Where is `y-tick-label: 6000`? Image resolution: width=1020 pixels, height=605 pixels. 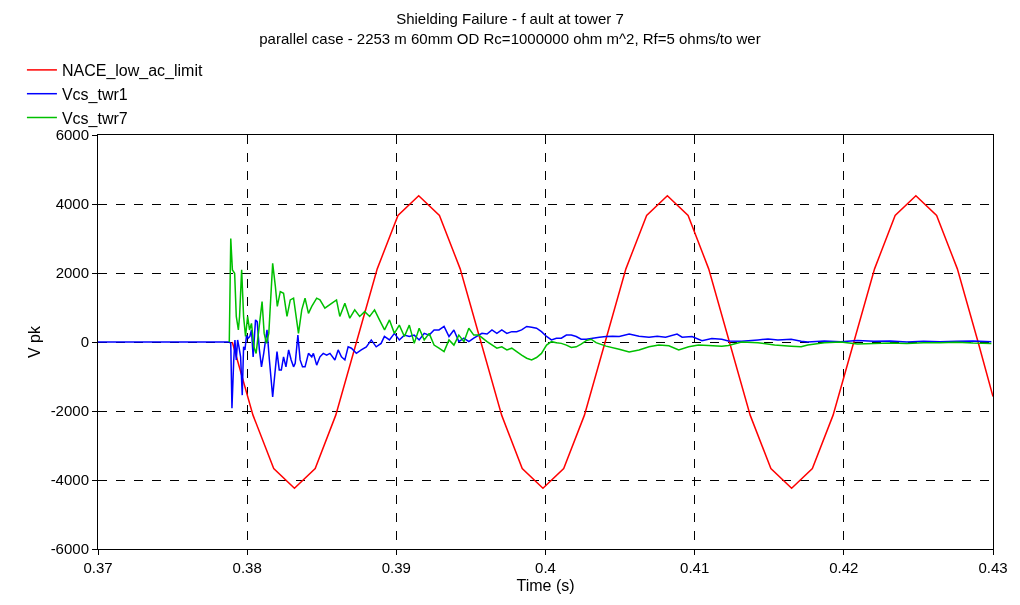 y-tick-label: 6000 is located at coordinates (72, 135).